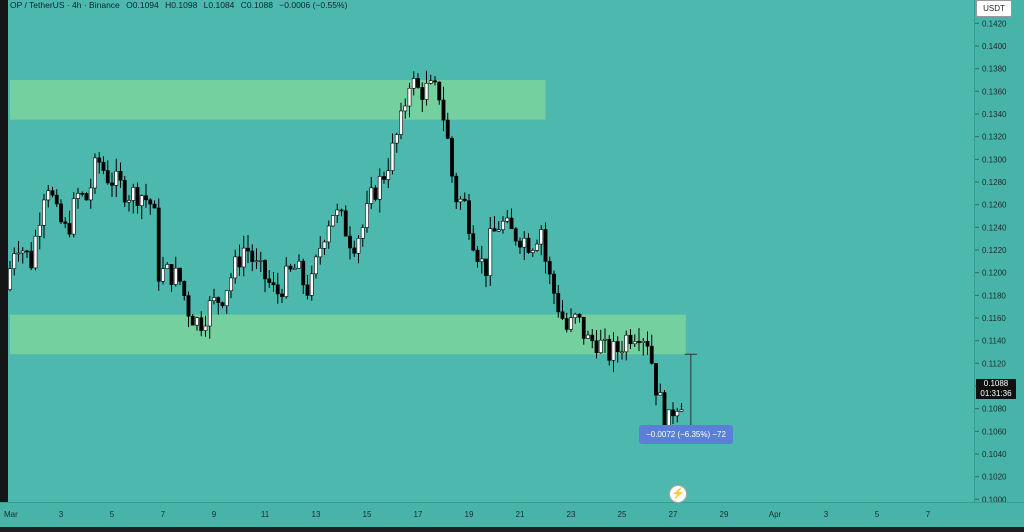  I want to click on currency-button: USDT, so click(994, 8).